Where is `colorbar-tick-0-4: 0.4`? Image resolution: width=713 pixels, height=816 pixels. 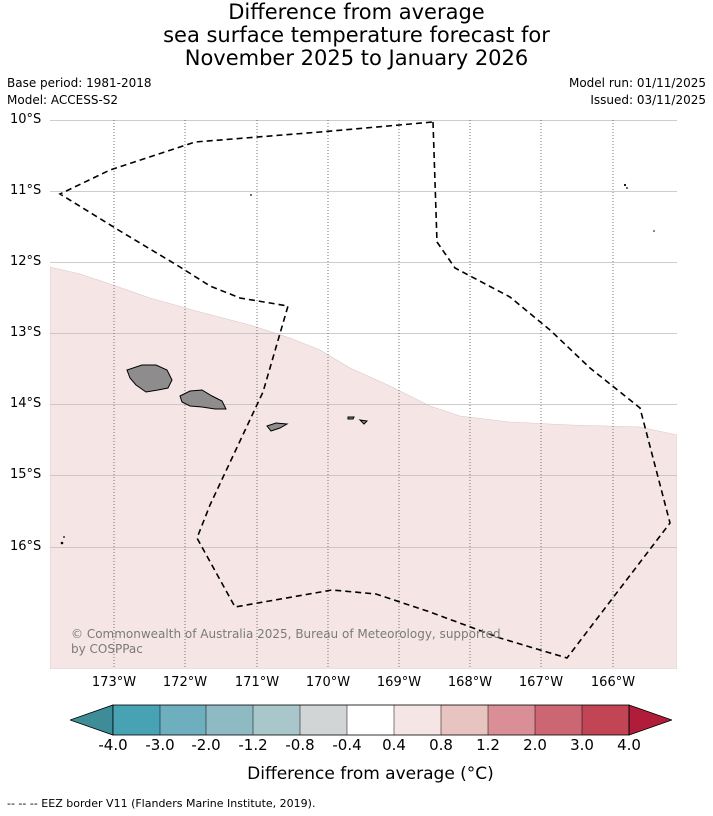
colorbar-tick-0-4: 0.4 is located at coordinates (394, 745).